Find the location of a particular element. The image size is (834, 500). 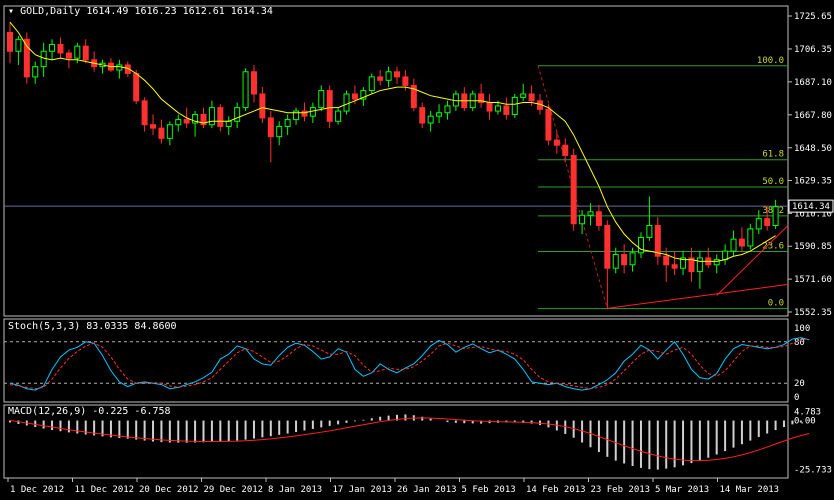

stoch-pane-title: Stoch(5,3,3) 83.0335 84.8600 is located at coordinates (92, 326).